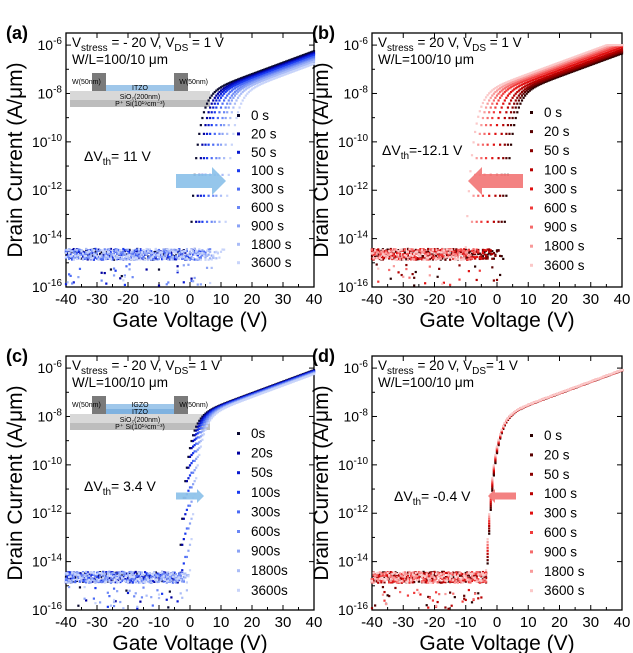 The image size is (633, 653). What do you see at coordinates (15, 482) in the screenshot?
I see `y-axis-label: Drain Current (A/μm)` at bounding box center [15, 482].